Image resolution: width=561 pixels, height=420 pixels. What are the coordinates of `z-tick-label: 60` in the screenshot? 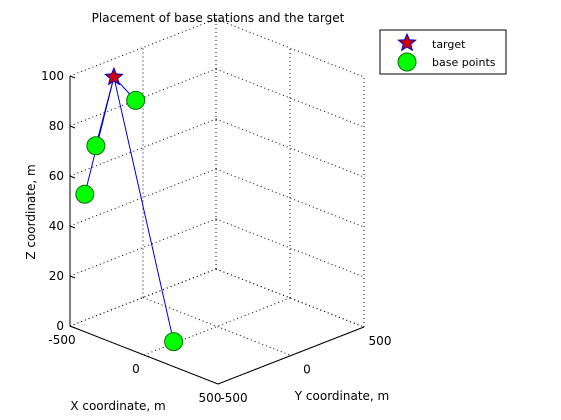 It's located at (56, 176).